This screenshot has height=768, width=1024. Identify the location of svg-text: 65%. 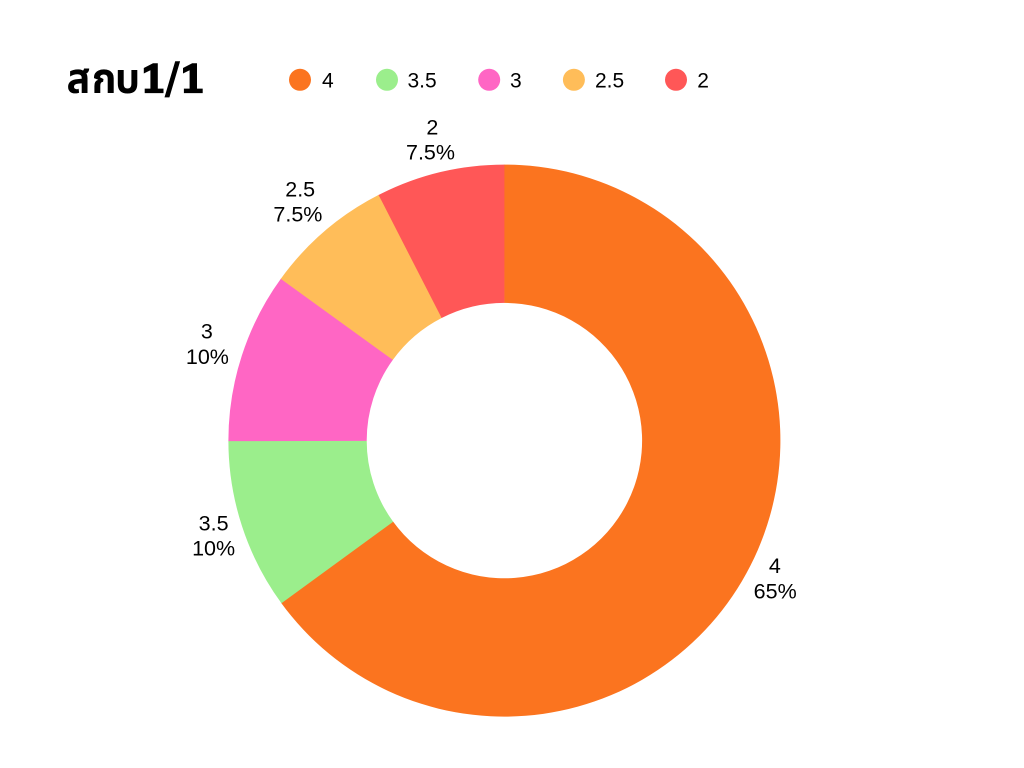
(775, 591).